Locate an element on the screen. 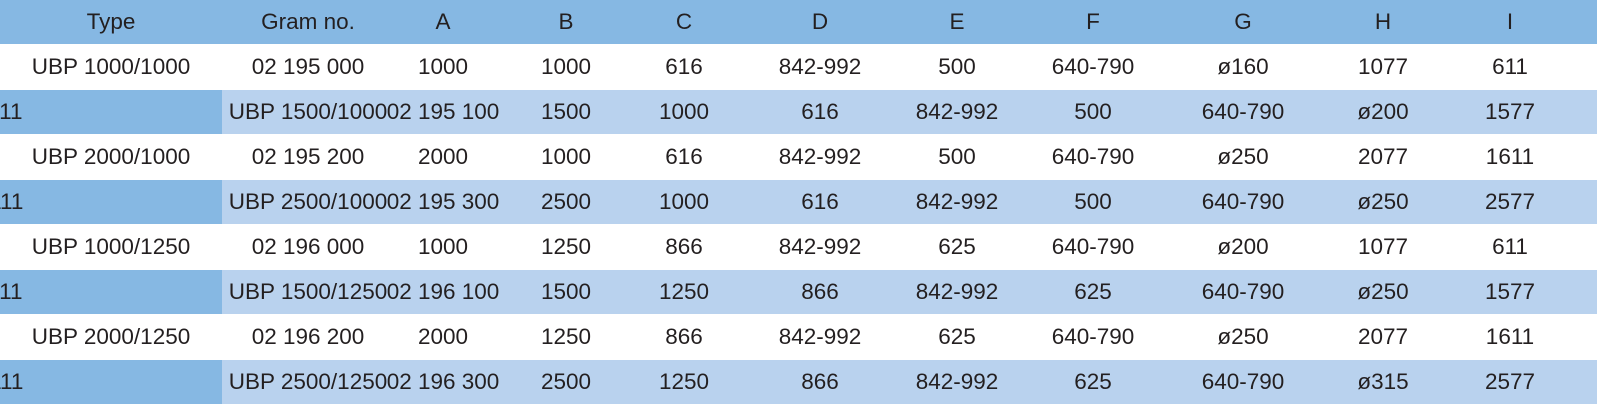 The width and height of the screenshot is (1600, 413). value-cell: 2111 is located at coordinates (12, 201).